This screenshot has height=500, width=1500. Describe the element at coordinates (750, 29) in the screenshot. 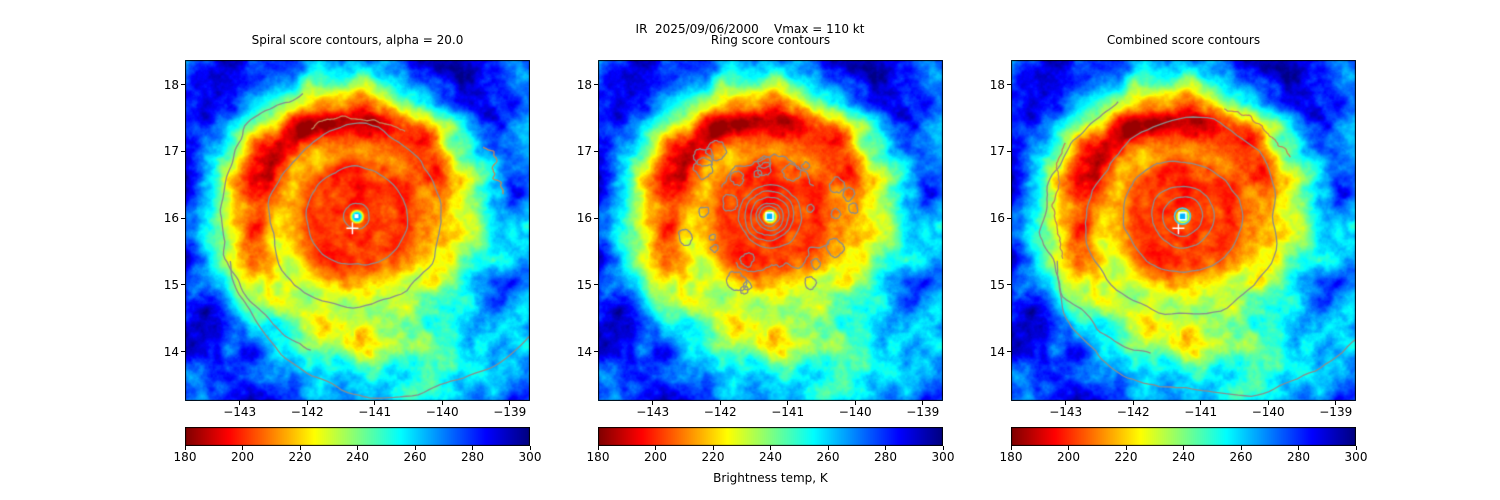

I see `figure-suptitle: IR 2025/09/06/2000 Vmax = 110 kt` at that location.